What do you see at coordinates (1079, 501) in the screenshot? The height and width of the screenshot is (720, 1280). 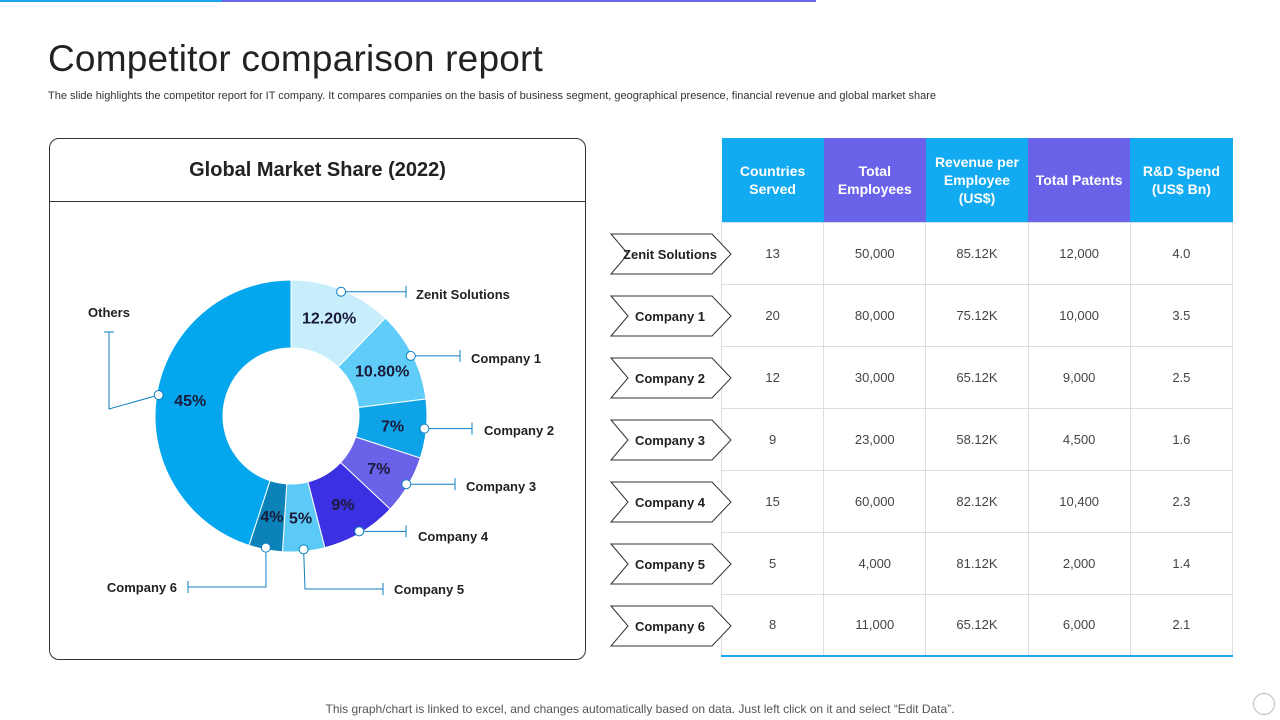 I see `table-cell: 10,400` at bounding box center [1079, 501].